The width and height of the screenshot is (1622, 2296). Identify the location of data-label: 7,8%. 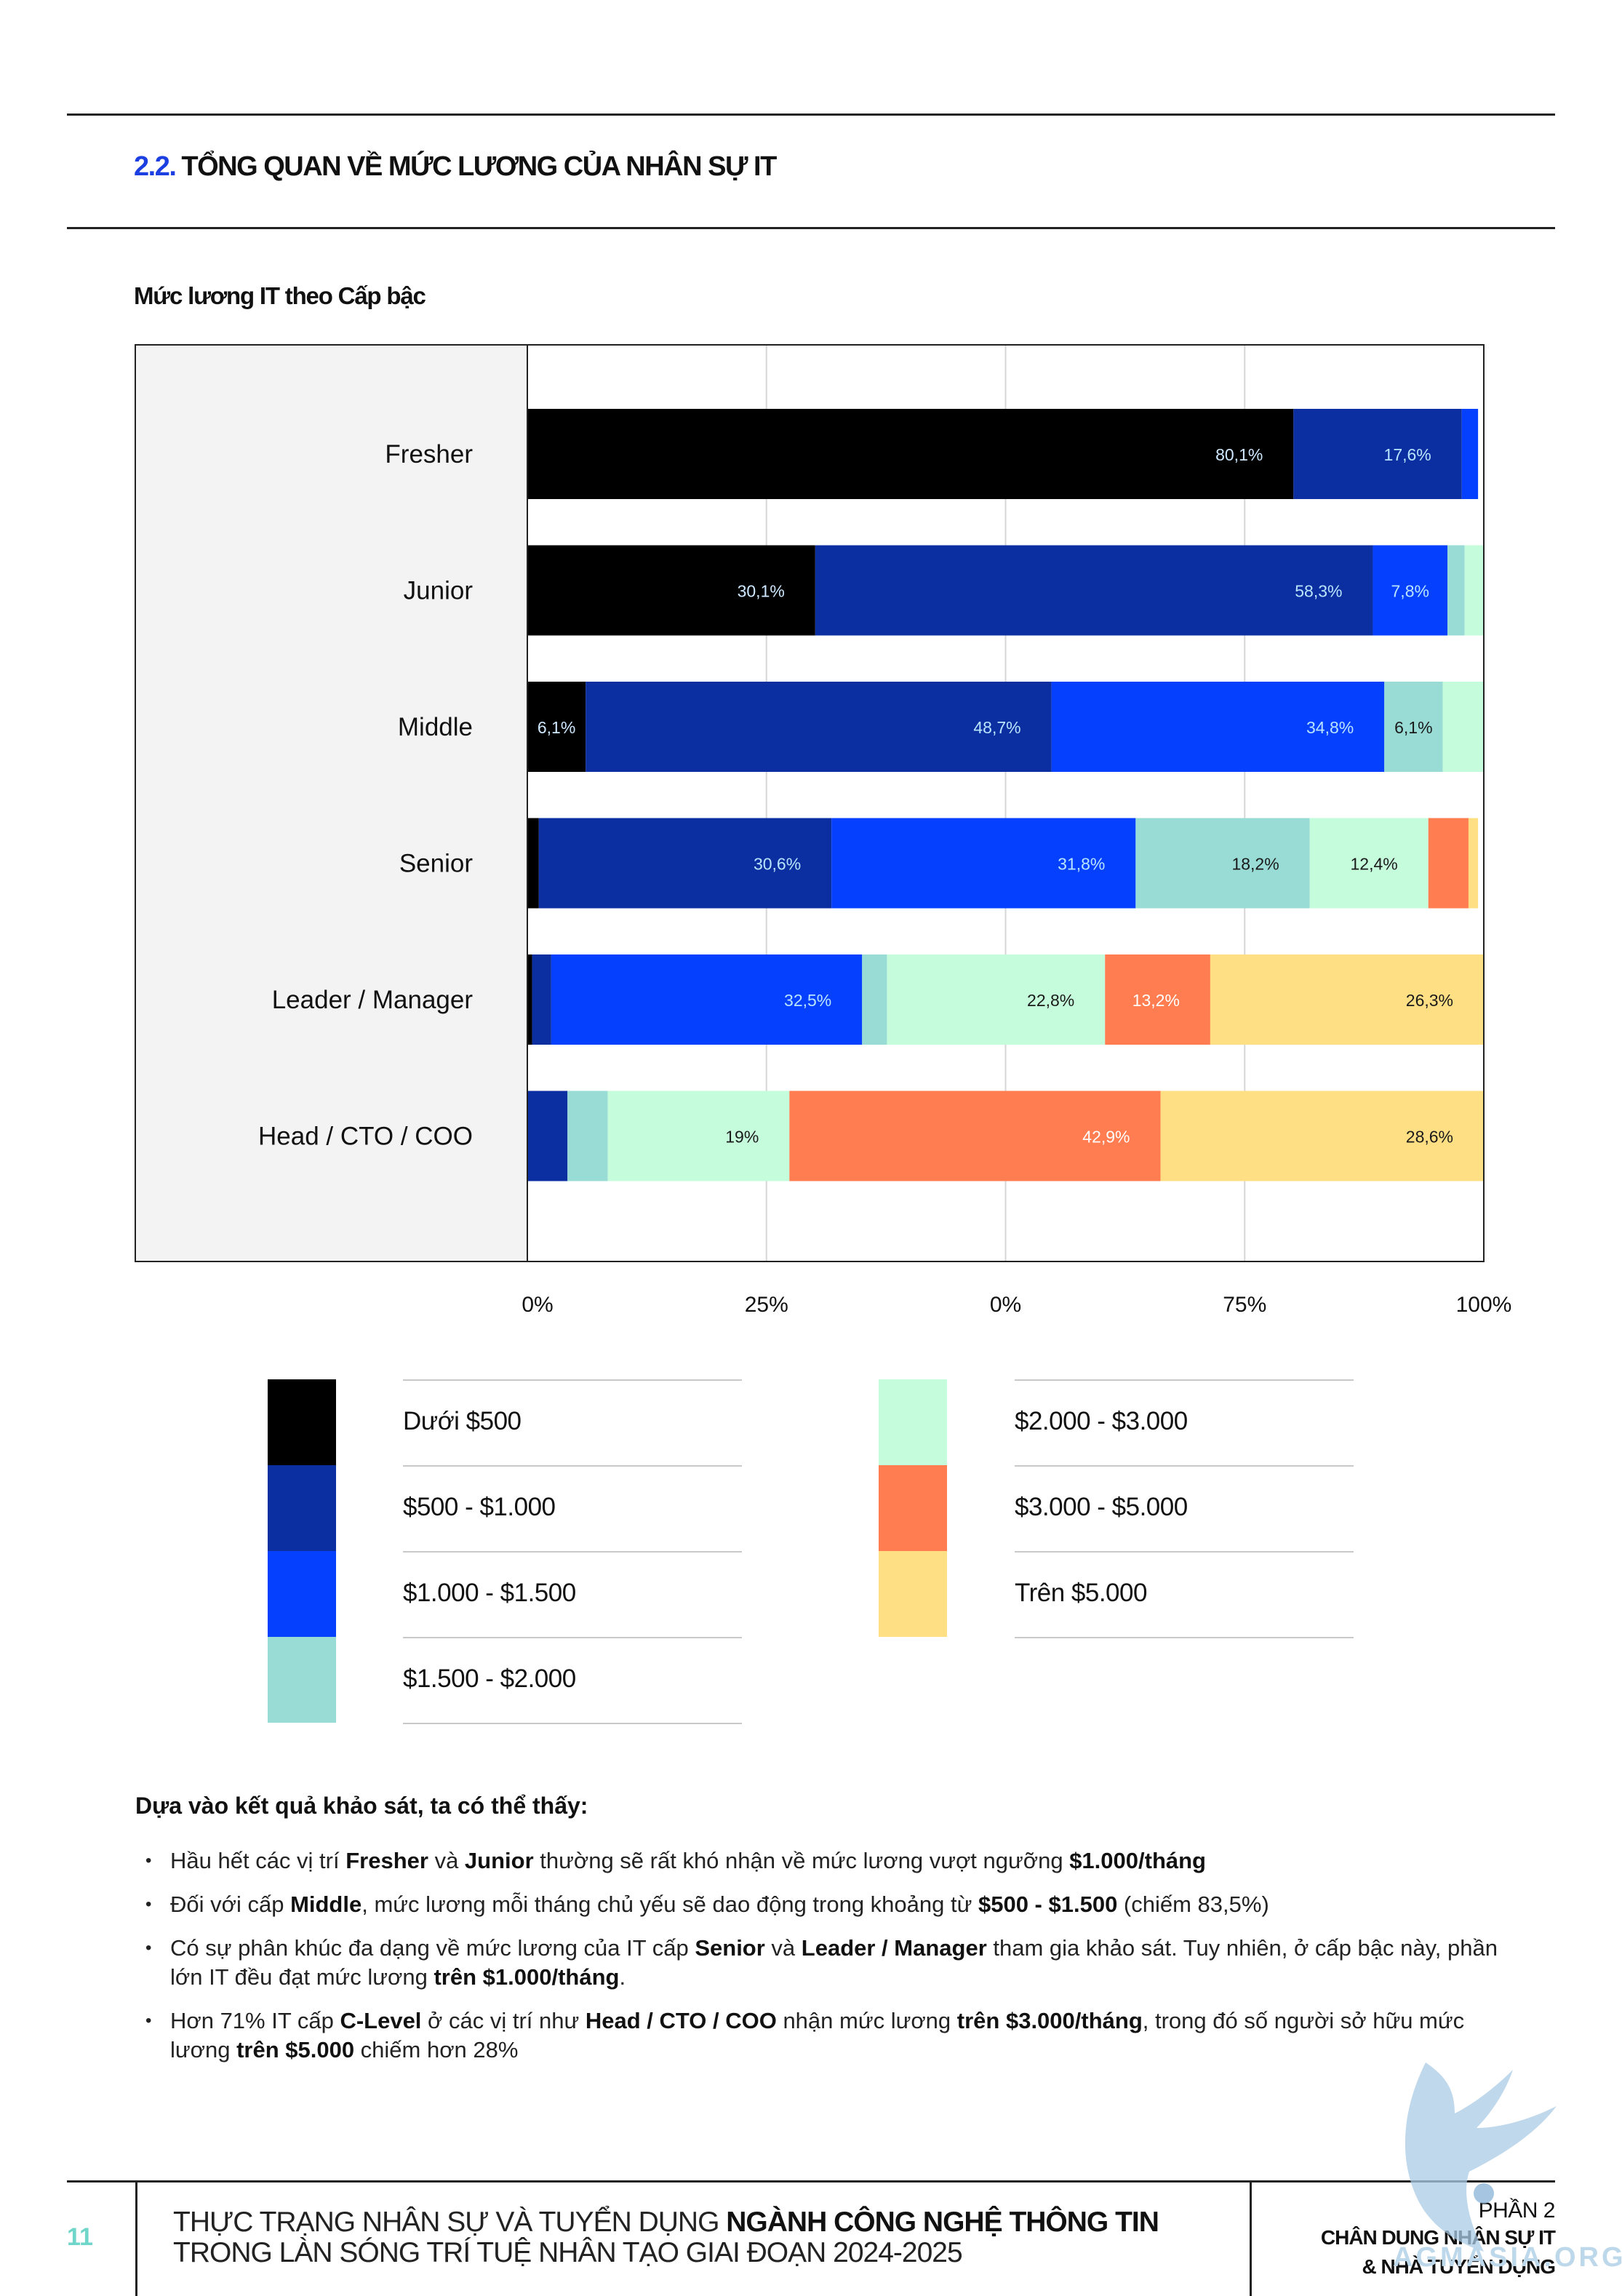
(1410, 591).